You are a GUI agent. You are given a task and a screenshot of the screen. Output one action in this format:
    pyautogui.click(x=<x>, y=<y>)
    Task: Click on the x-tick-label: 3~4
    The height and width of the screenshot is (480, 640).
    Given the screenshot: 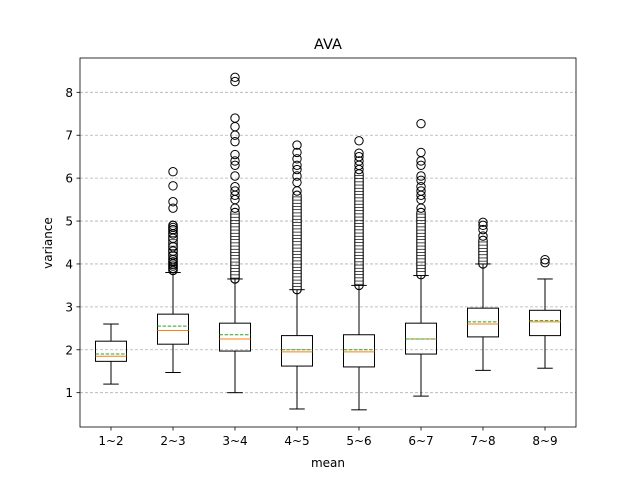 What is the action you would take?
    pyautogui.click(x=234, y=441)
    